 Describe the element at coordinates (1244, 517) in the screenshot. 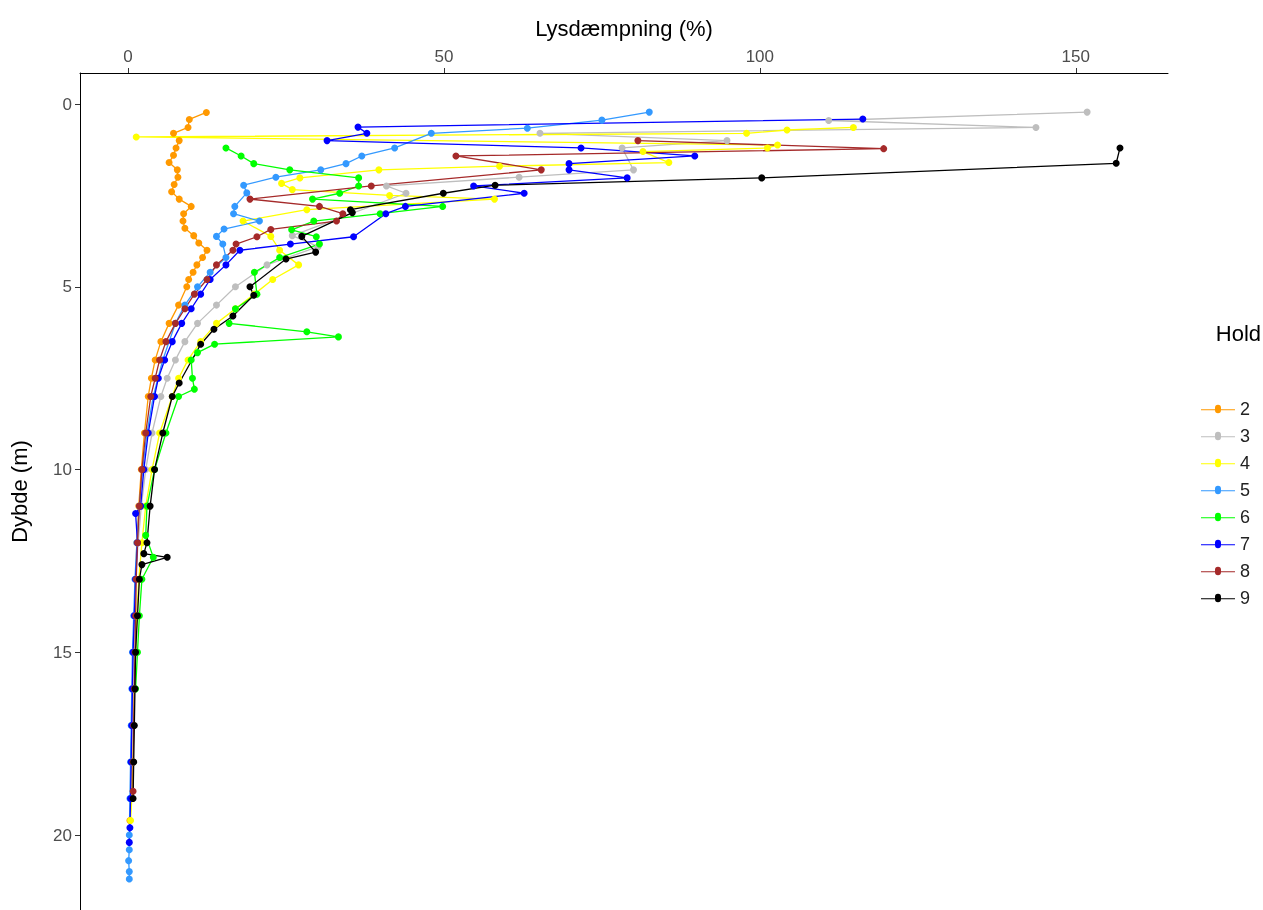

I see `legend-label: 6` at that location.